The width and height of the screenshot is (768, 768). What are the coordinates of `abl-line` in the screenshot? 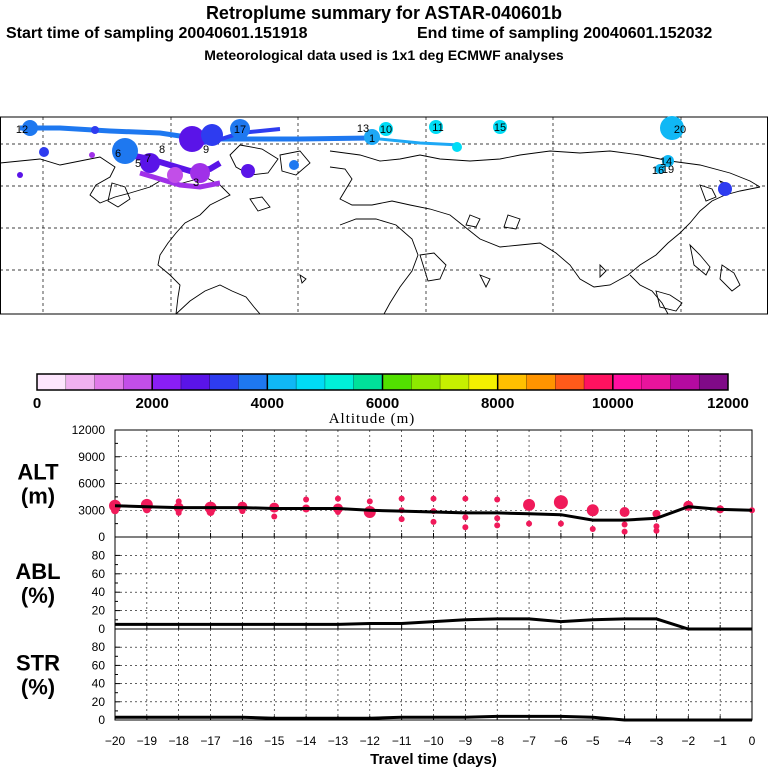 It's located at (433, 624).